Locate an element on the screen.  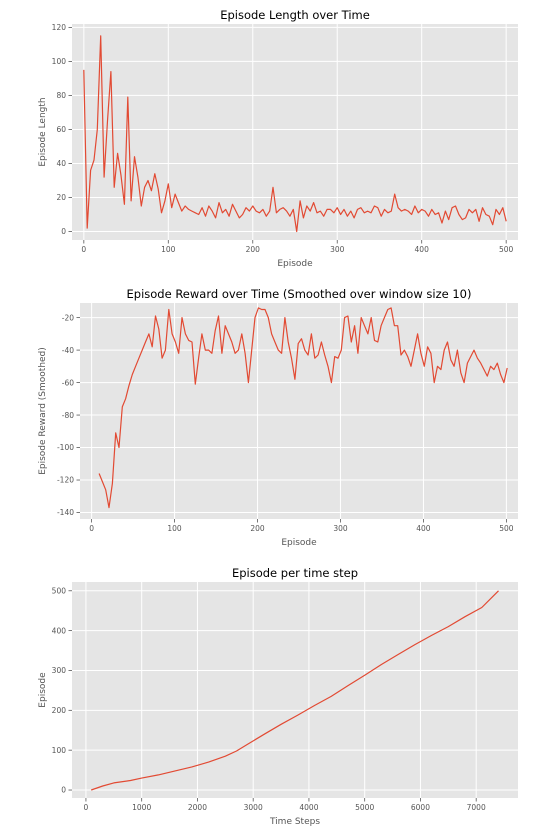
y-tick-label: 80 is located at coordinates (61, 95).